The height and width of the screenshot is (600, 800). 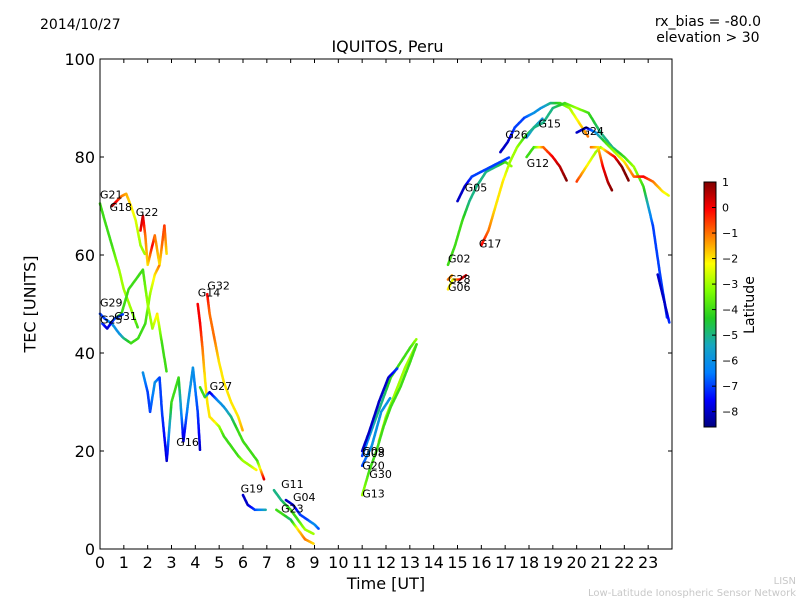 What do you see at coordinates (243, 562) in the screenshot?
I see `x-tick-label: 6` at bounding box center [243, 562].